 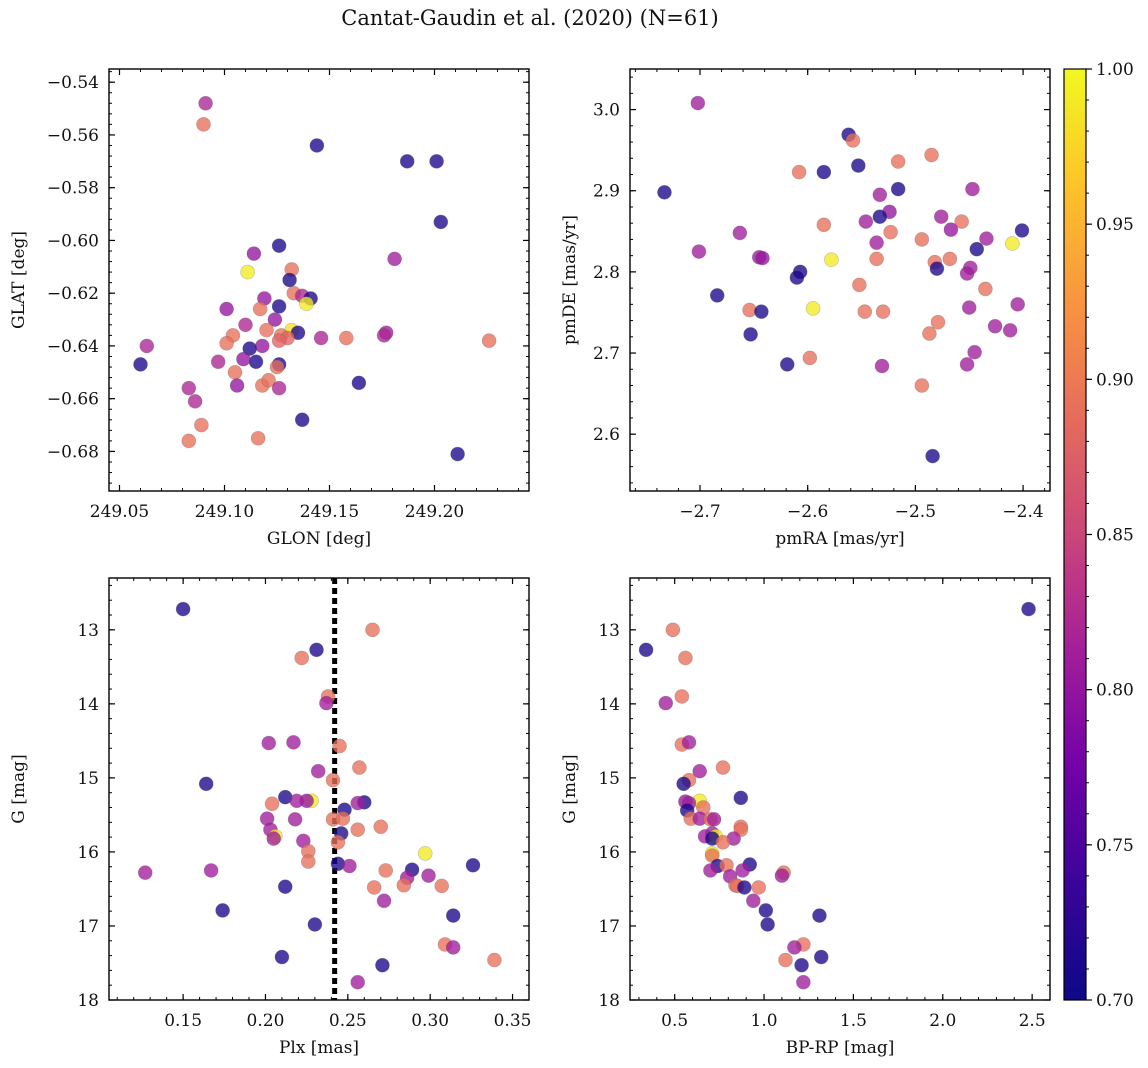 I want to click on figure-title: Cantat-Gaudin et al. (2020) (N=61), so click(x=530, y=18).